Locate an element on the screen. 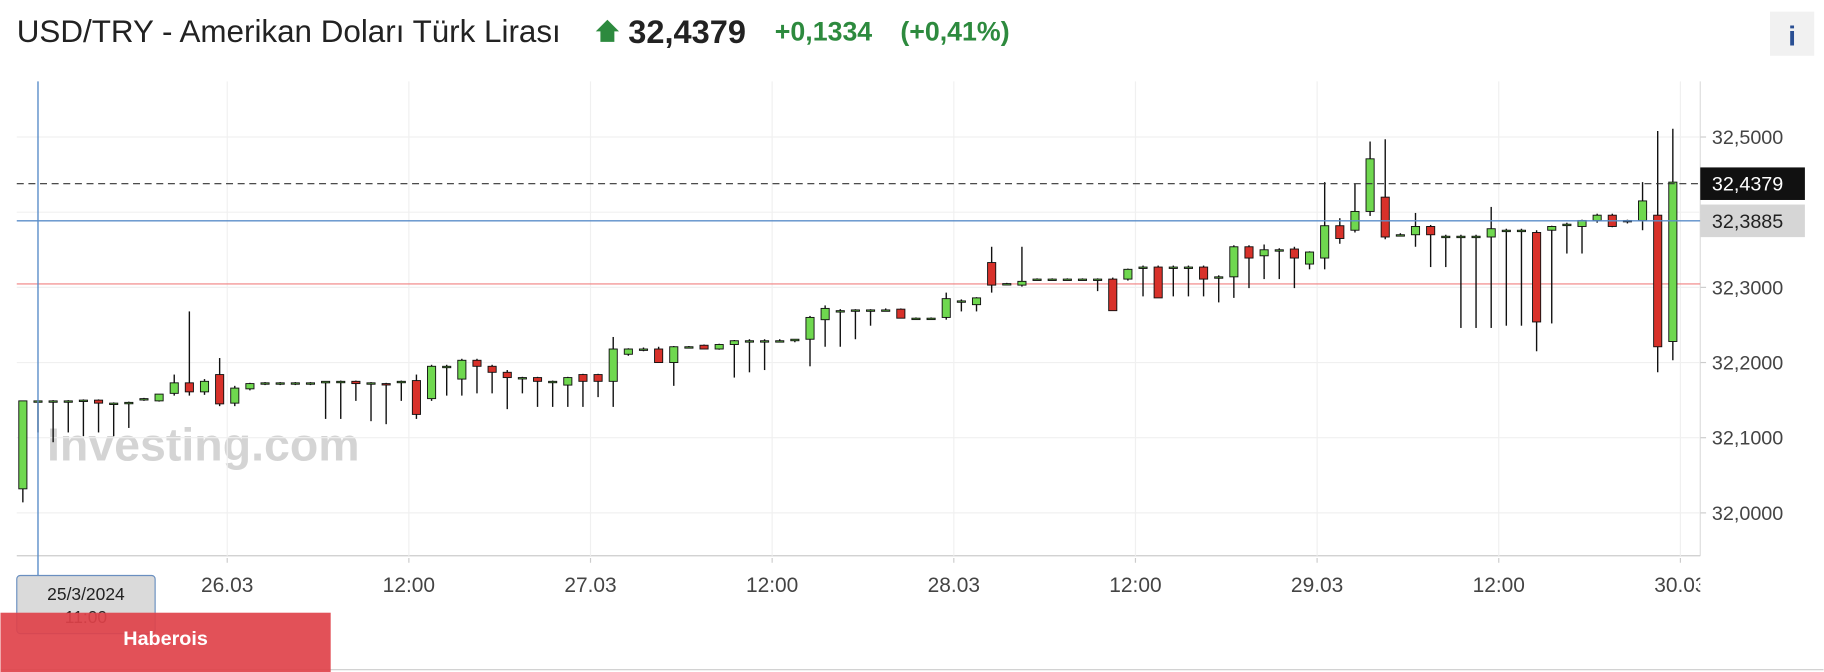  info-button is located at coordinates (1792, 33).